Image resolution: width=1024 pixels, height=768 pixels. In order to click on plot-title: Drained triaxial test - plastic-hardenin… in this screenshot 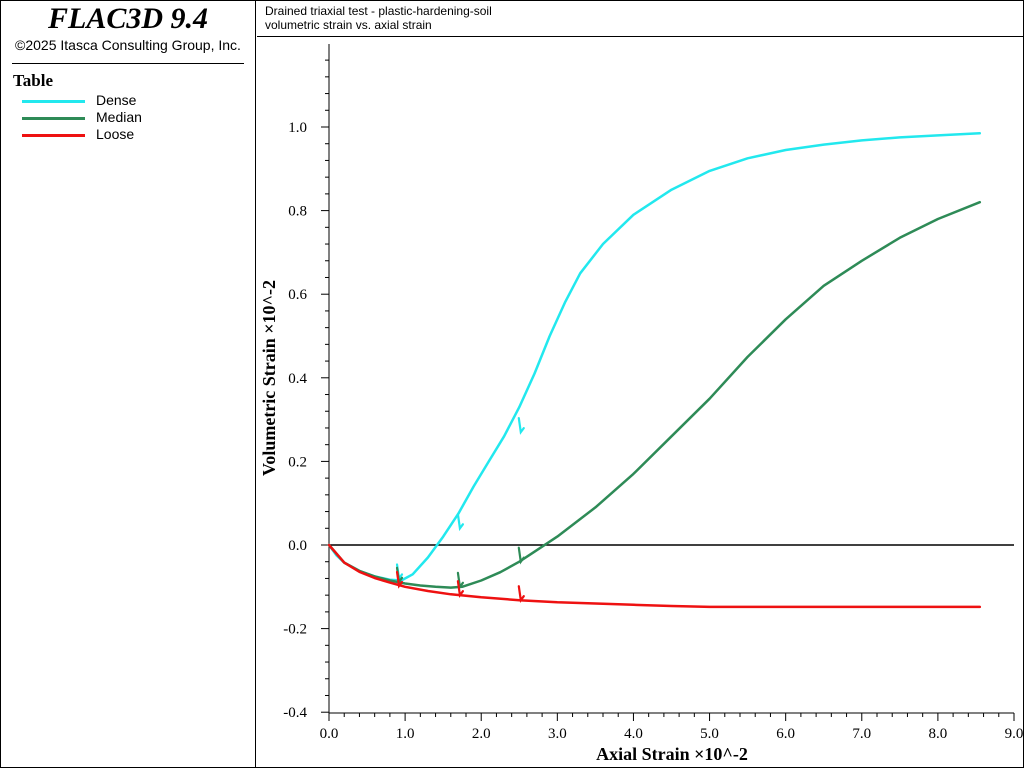, I will do `click(378, 11)`.